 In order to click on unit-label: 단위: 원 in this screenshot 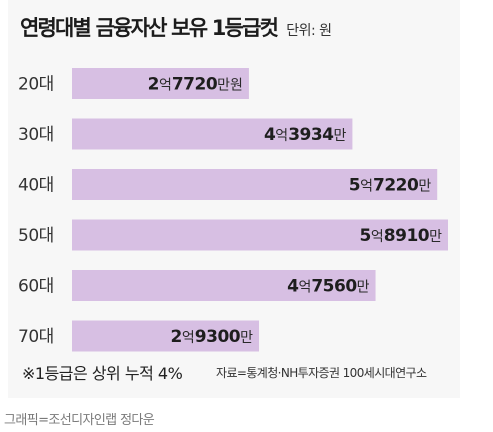, I will do `click(309, 31)`.